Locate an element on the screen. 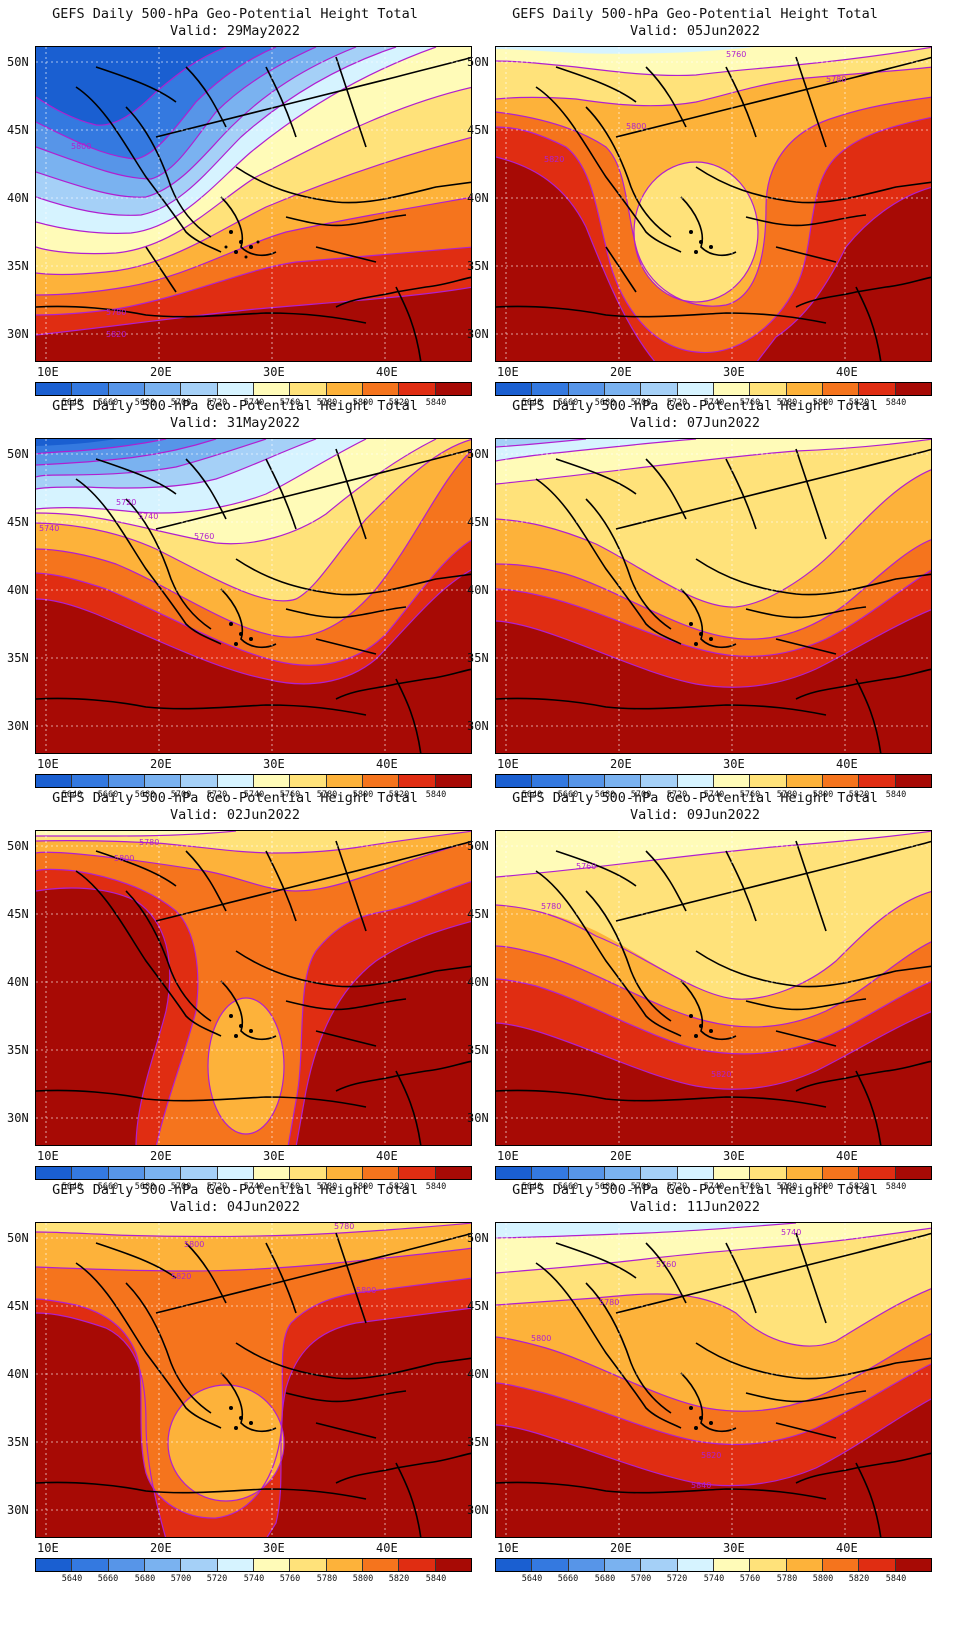 The height and width of the screenshot is (1640, 964). panel-valid-date: Valid: 29May2022 is located at coordinates (235, 31).